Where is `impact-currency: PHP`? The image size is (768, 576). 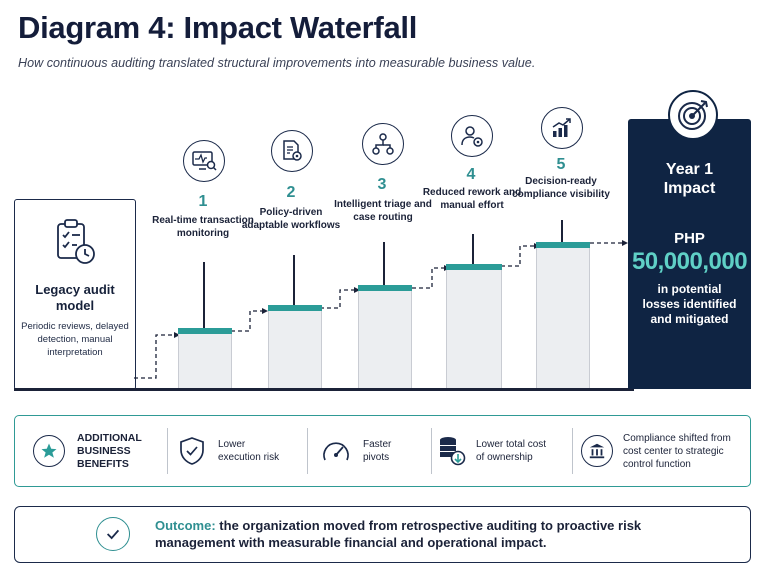
impact-currency: PHP is located at coordinates (689, 238).